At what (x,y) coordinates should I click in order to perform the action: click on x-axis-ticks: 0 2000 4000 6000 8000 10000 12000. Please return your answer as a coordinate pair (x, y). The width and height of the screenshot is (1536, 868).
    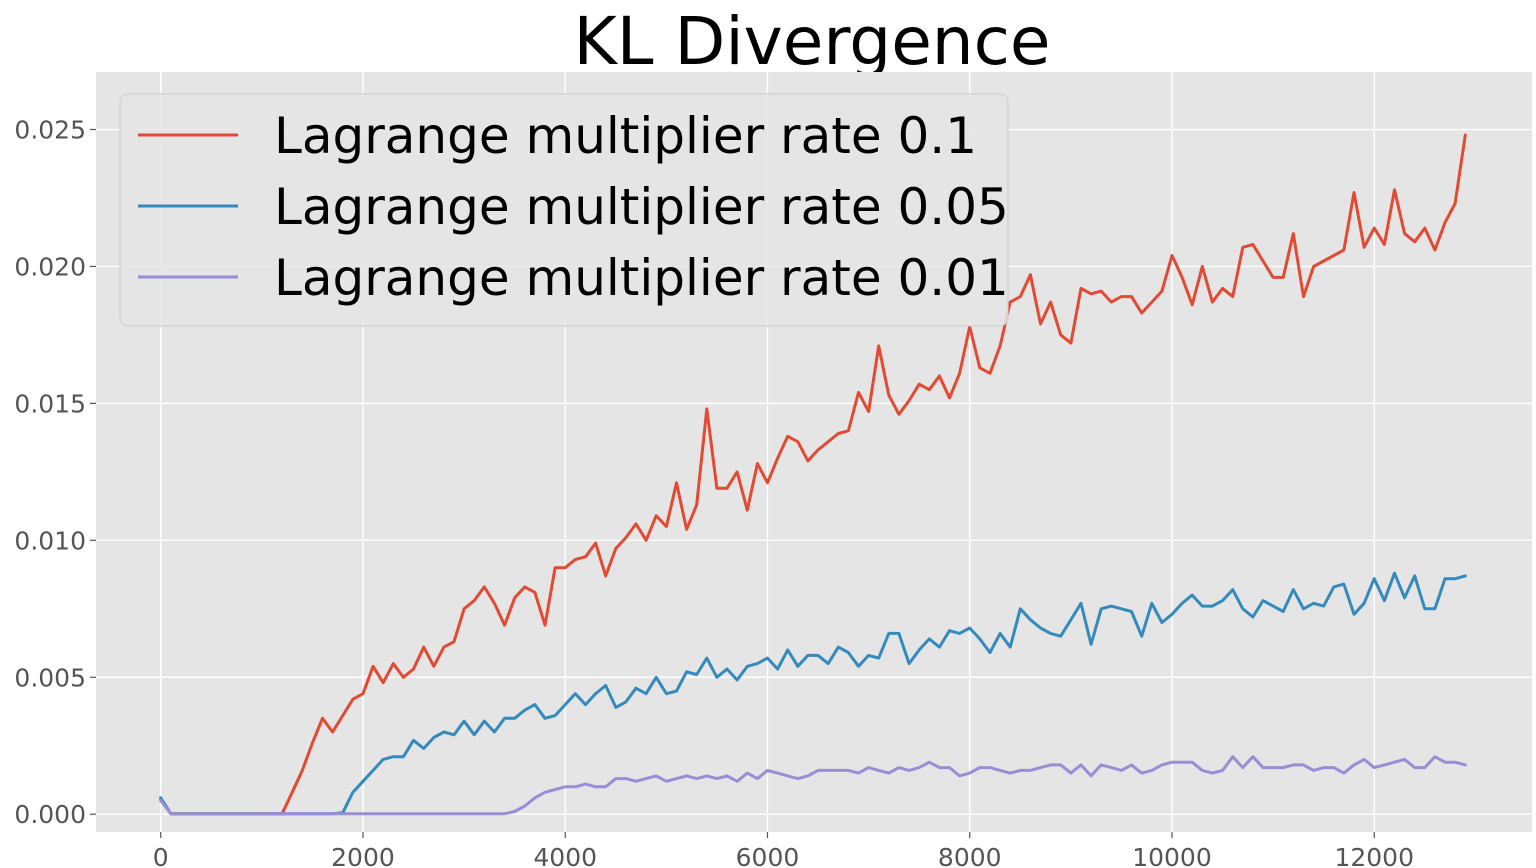
    Looking at the image, I should click on (783, 850).